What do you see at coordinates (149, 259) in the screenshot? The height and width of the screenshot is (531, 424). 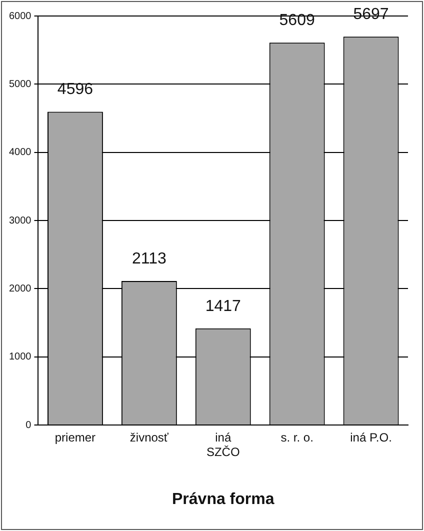 I see `data-label: 2113` at bounding box center [149, 259].